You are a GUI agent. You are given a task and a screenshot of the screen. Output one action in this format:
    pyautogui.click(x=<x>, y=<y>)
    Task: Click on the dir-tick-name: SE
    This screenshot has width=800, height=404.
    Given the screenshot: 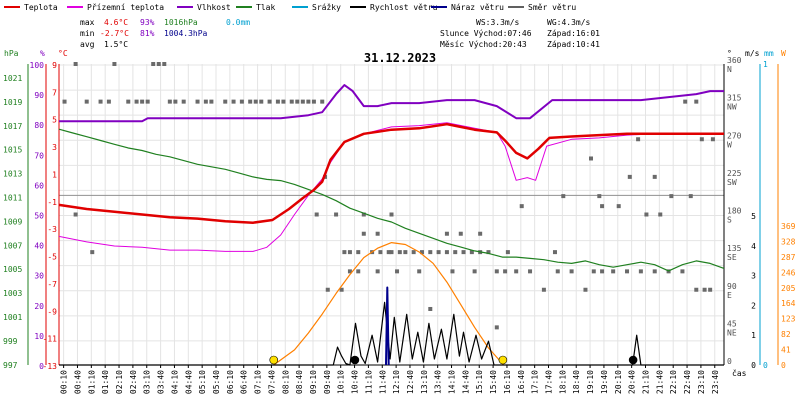 What is the action you would take?
    pyautogui.click(x=732, y=257)
    